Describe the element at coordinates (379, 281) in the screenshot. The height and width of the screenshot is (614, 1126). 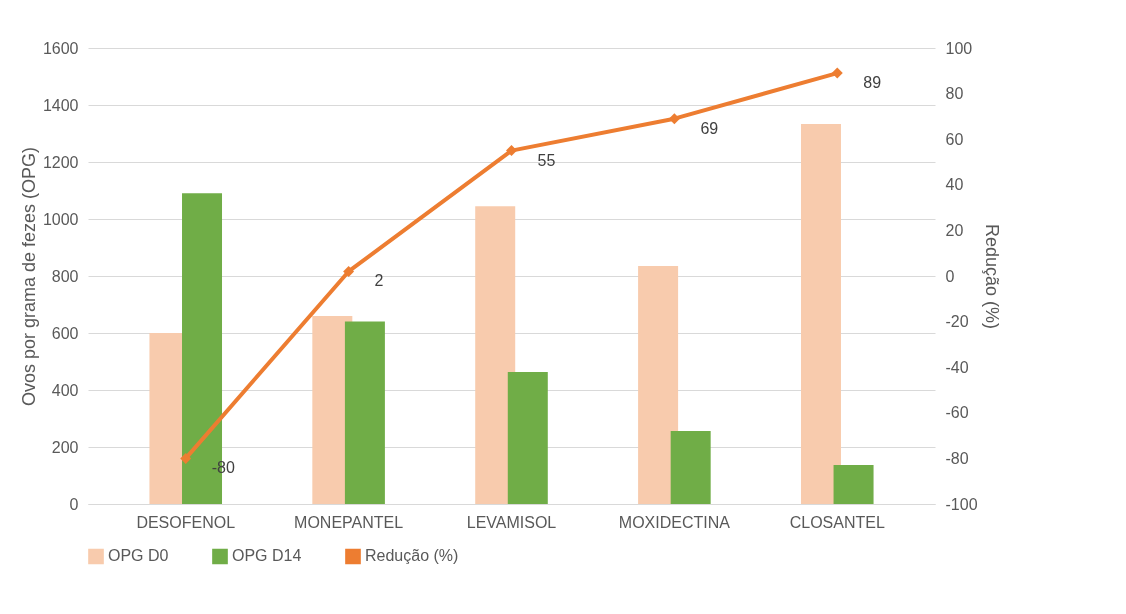
I see `data-label: 2` at that location.